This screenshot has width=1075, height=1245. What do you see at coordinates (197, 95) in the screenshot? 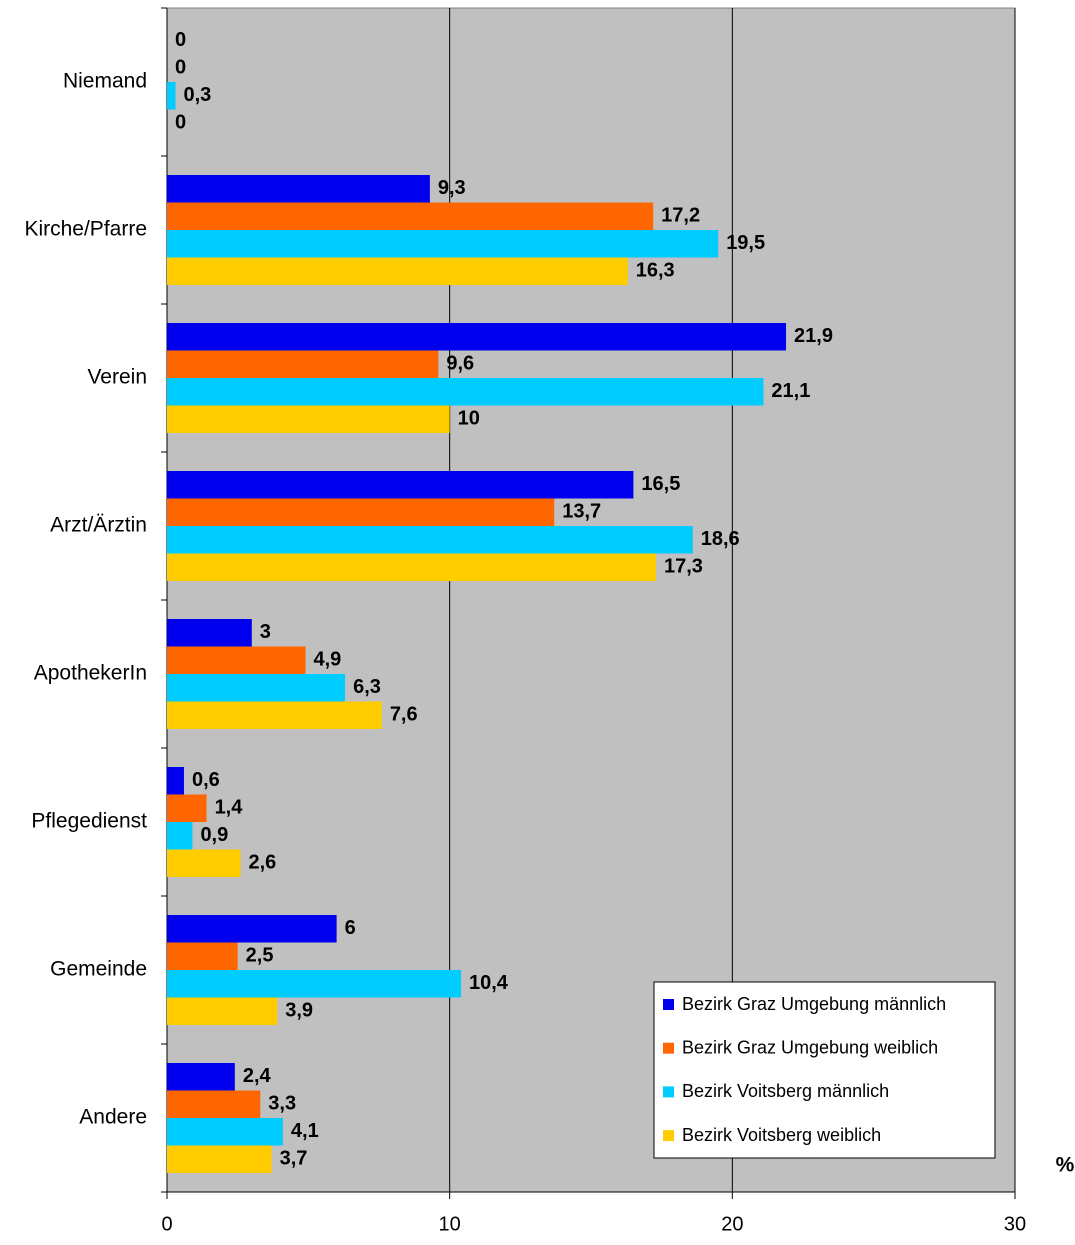
I see `value-label: 0,3` at bounding box center [197, 95].